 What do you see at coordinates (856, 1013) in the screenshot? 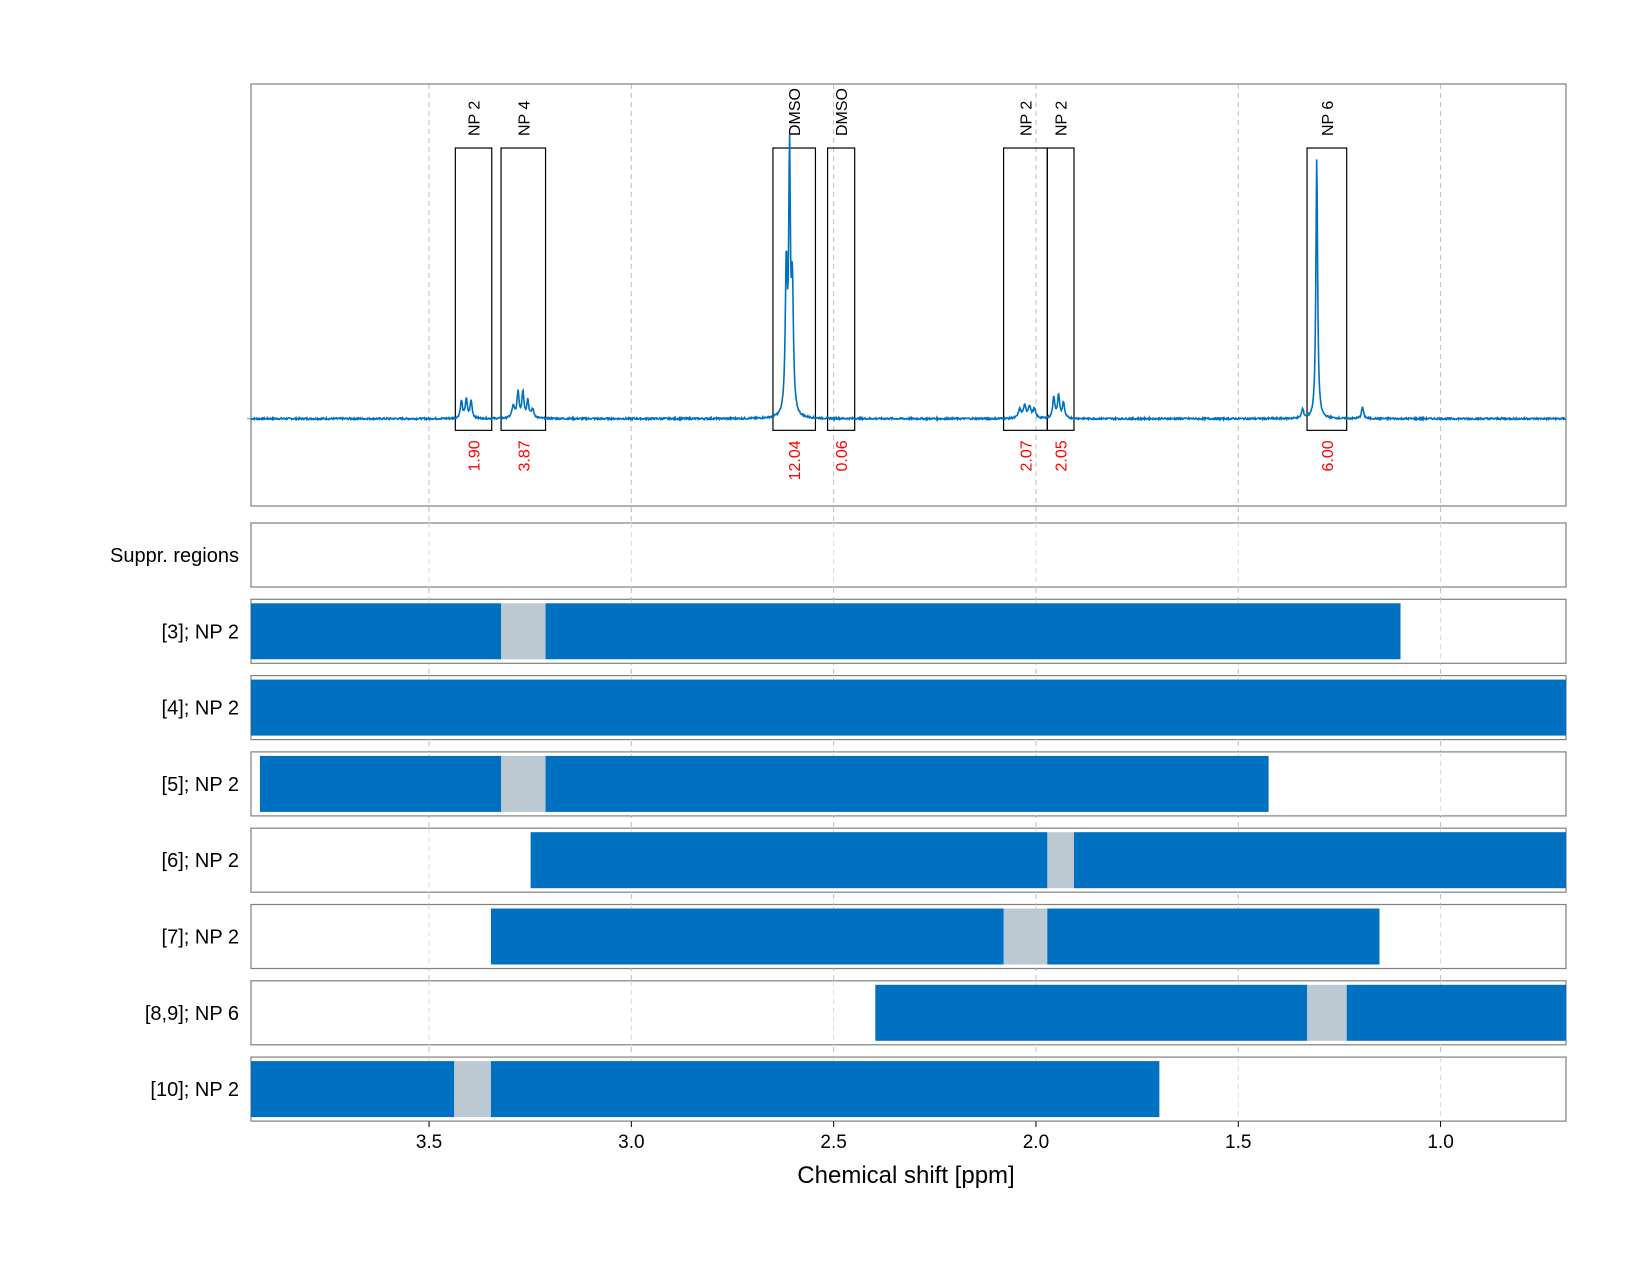
I see `range-row: [8,9]; NP 6` at bounding box center [856, 1013].